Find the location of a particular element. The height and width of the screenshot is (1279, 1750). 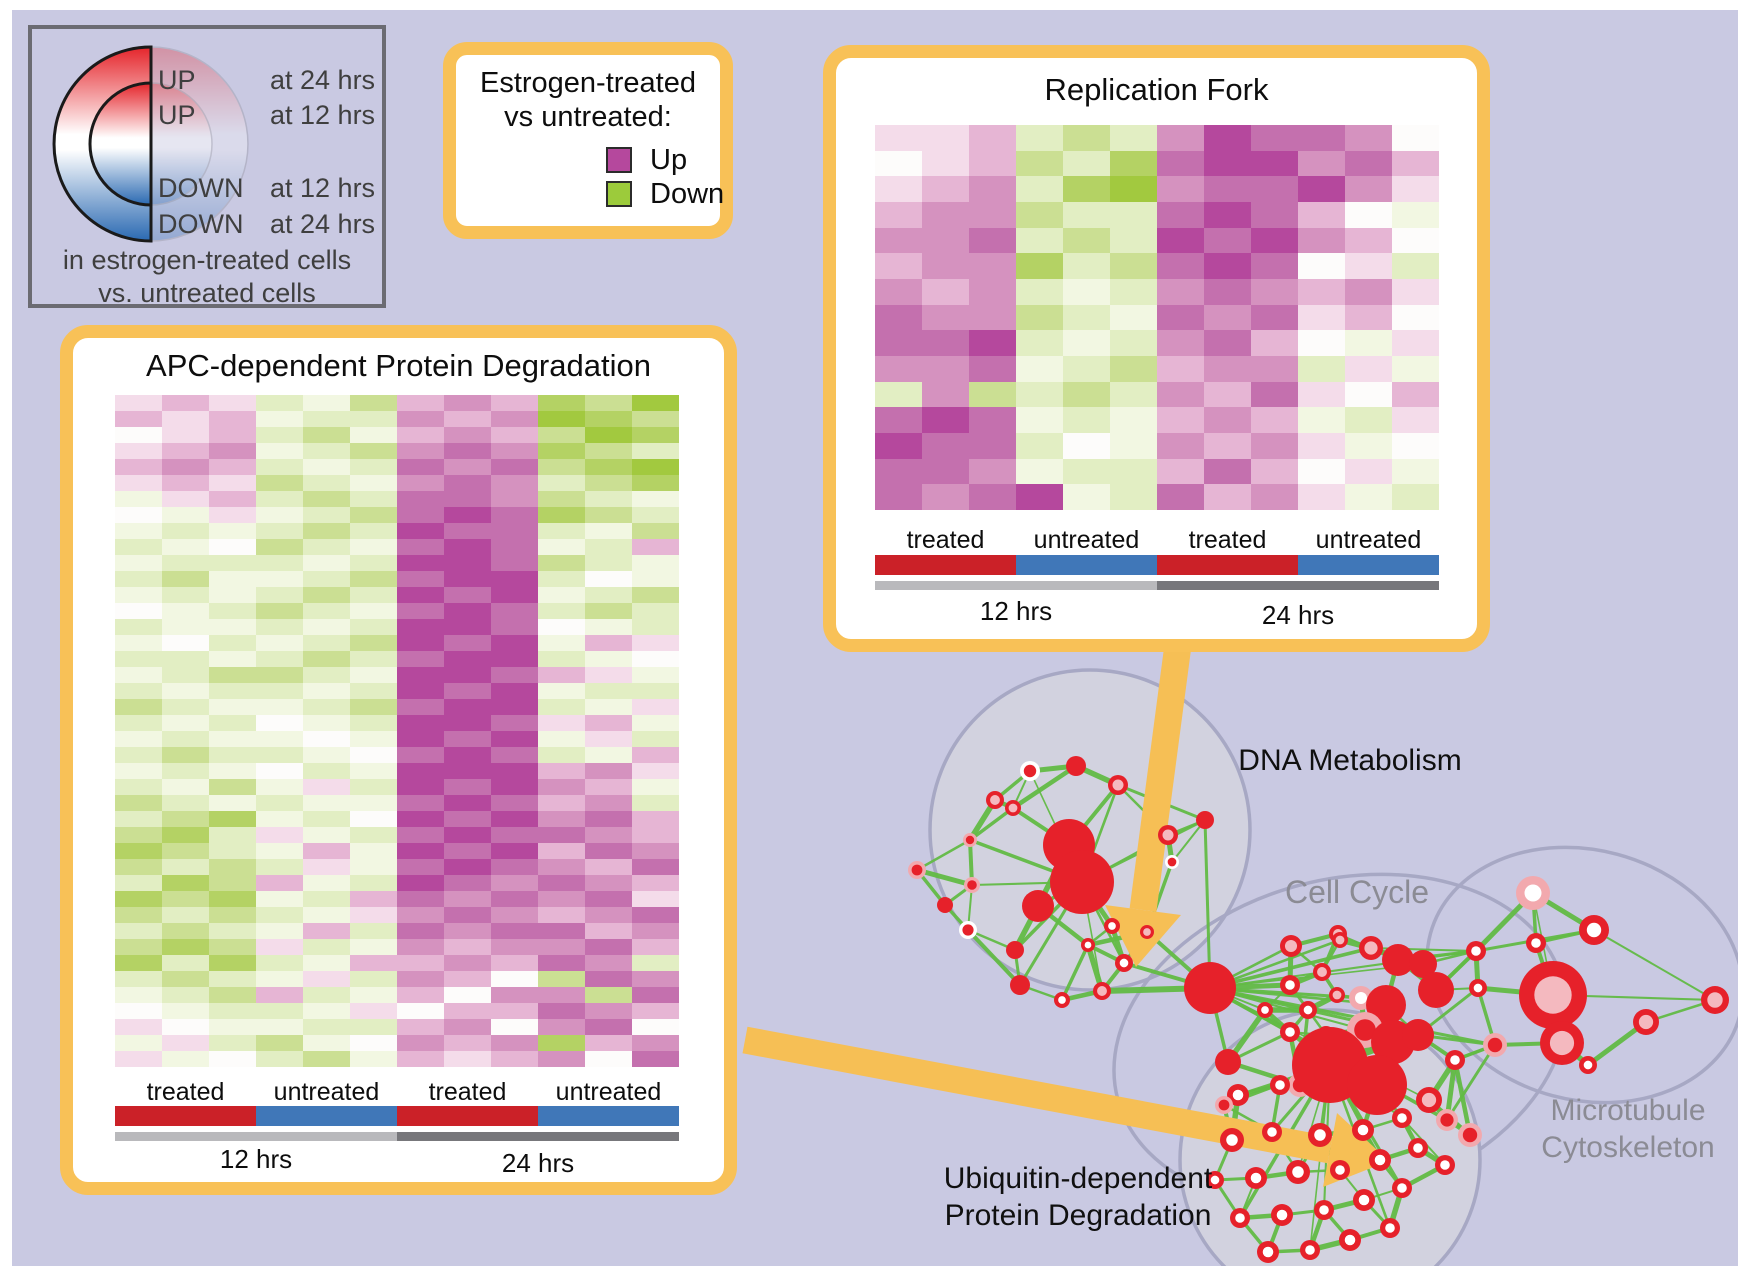

ubiquitin-label-line1: Ubiquitin-dependent is located at coordinates (1078, 1178).